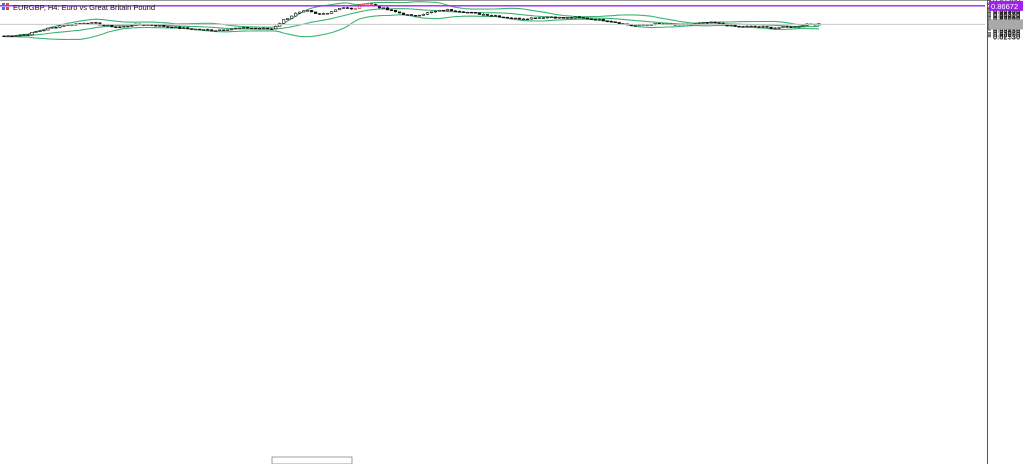 This screenshot has height=464, width=1024. Describe the element at coordinates (1006, 11) in the screenshot. I see `price-tick-label: 0.85950` at that location.